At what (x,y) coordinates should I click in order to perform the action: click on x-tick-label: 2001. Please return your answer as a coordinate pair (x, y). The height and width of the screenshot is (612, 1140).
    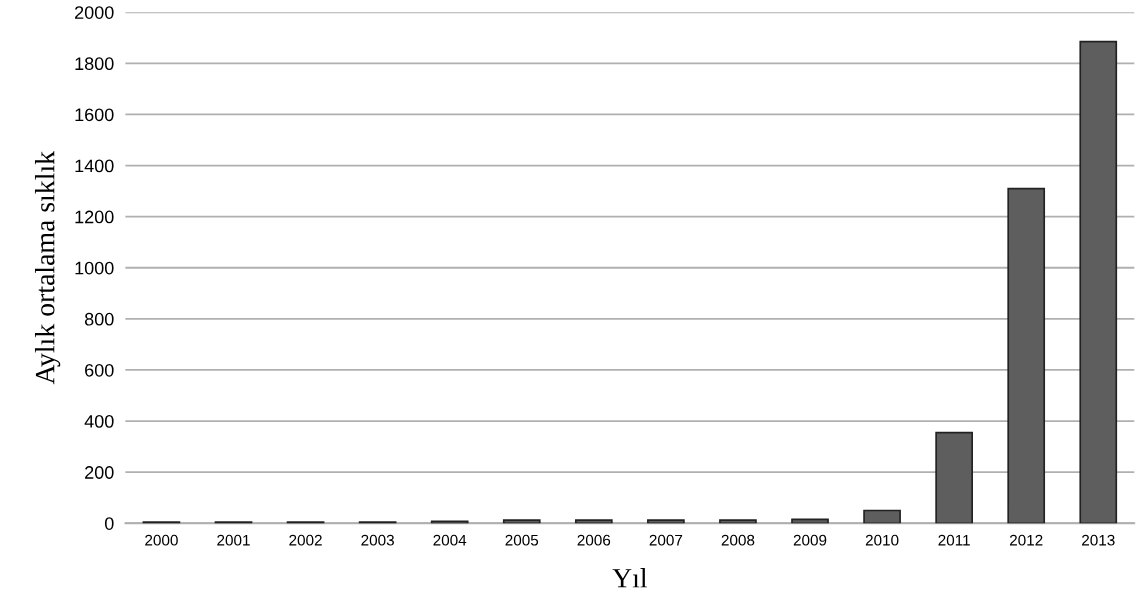
    Looking at the image, I should click on (233, 540).